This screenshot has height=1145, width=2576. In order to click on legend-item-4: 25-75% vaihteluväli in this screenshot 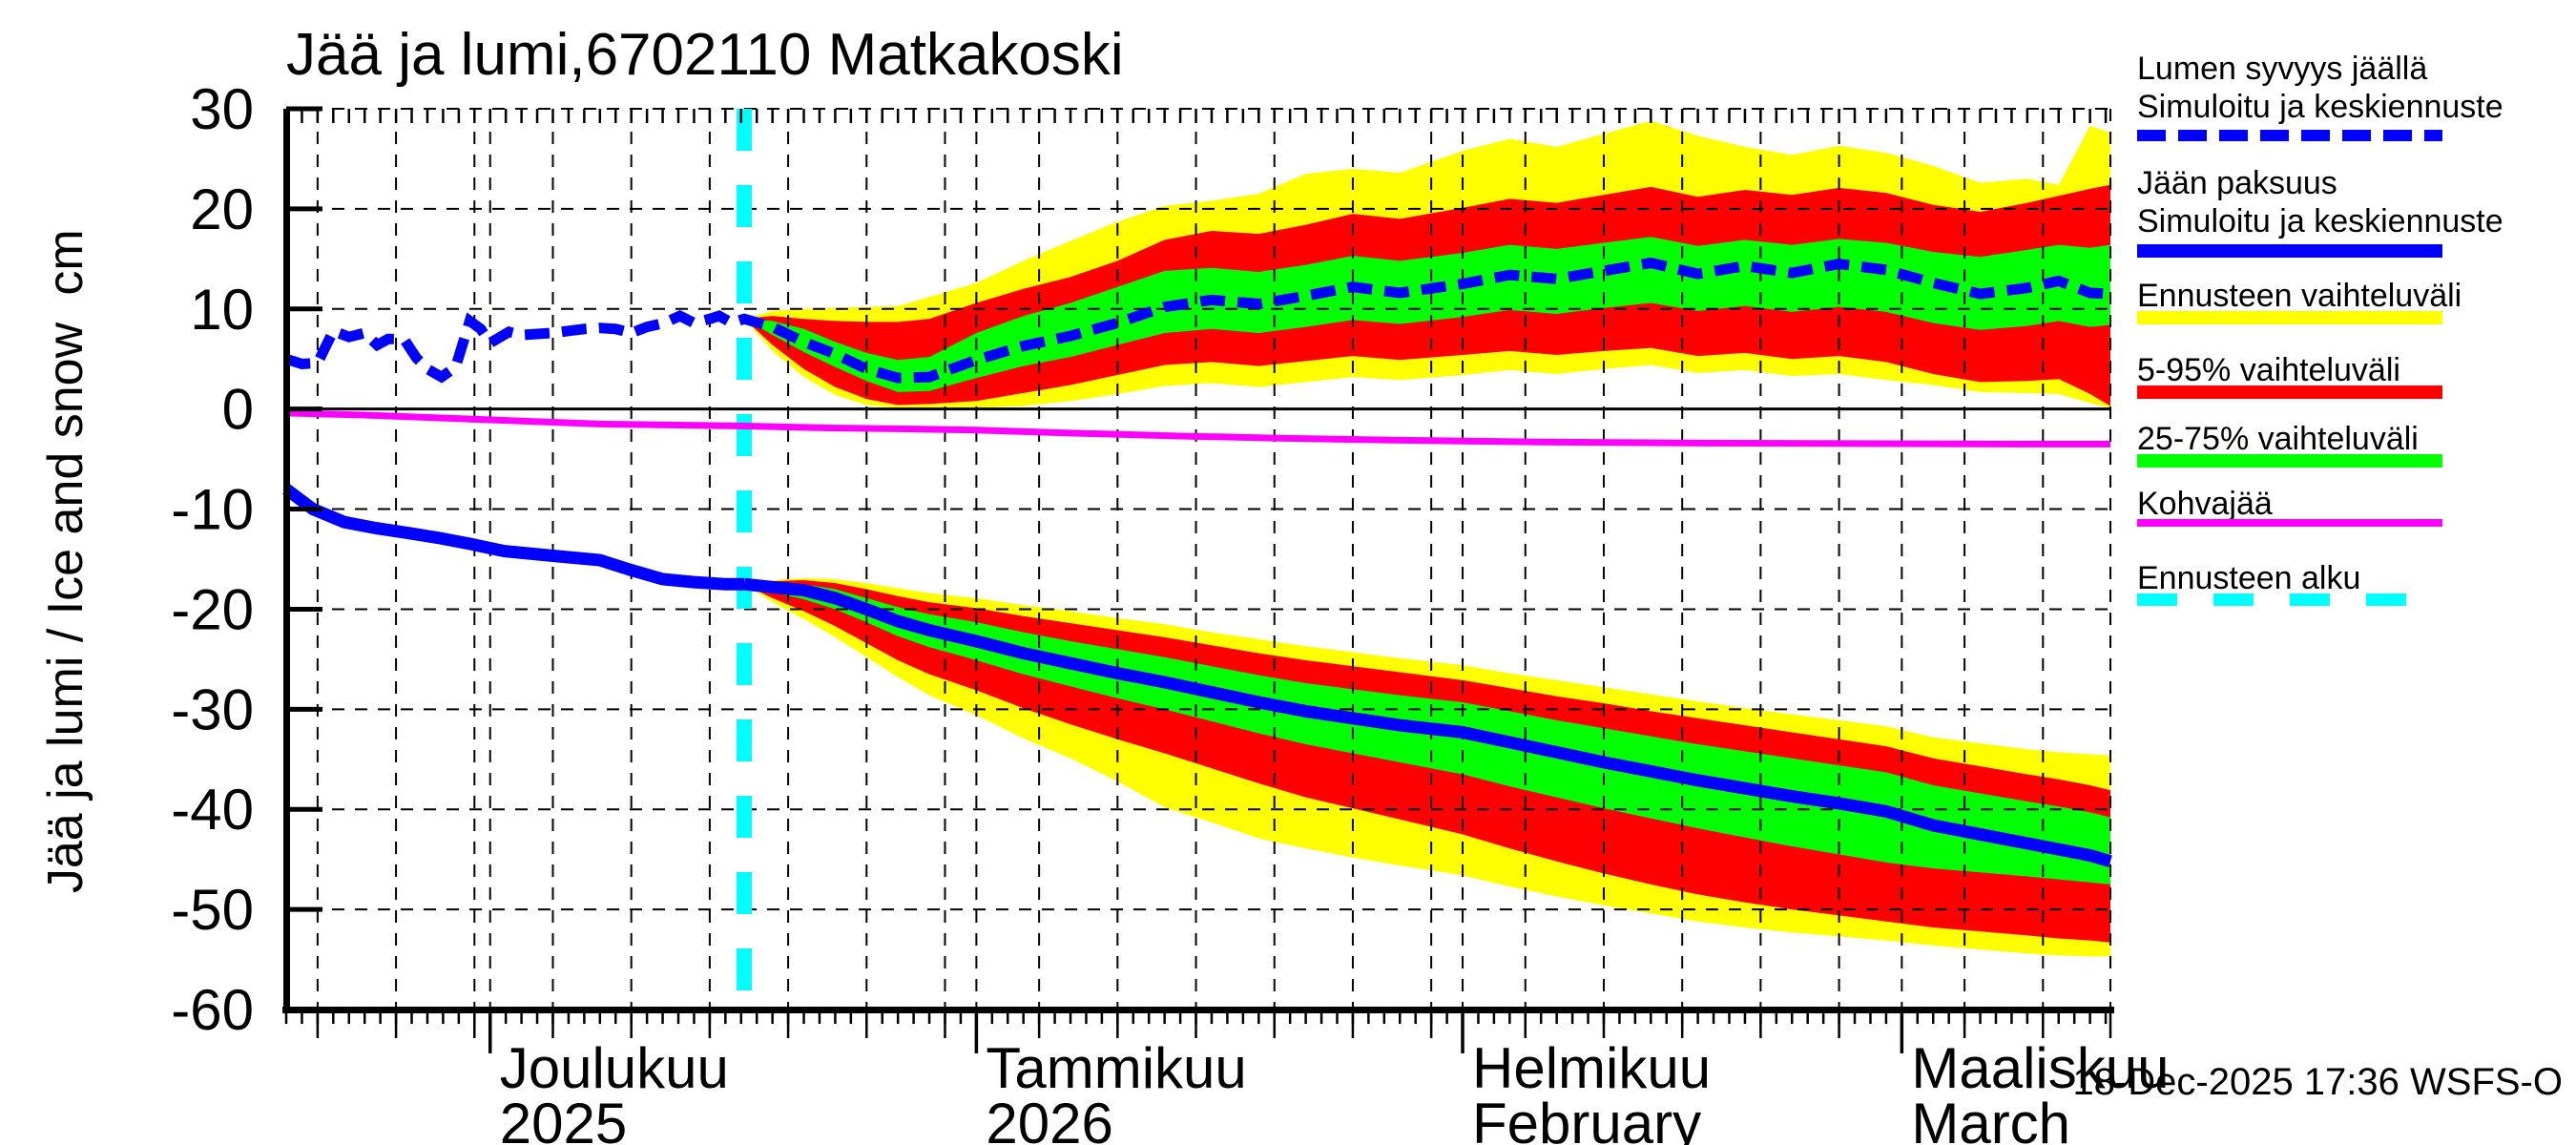, I will do `click(2354, 444)`.